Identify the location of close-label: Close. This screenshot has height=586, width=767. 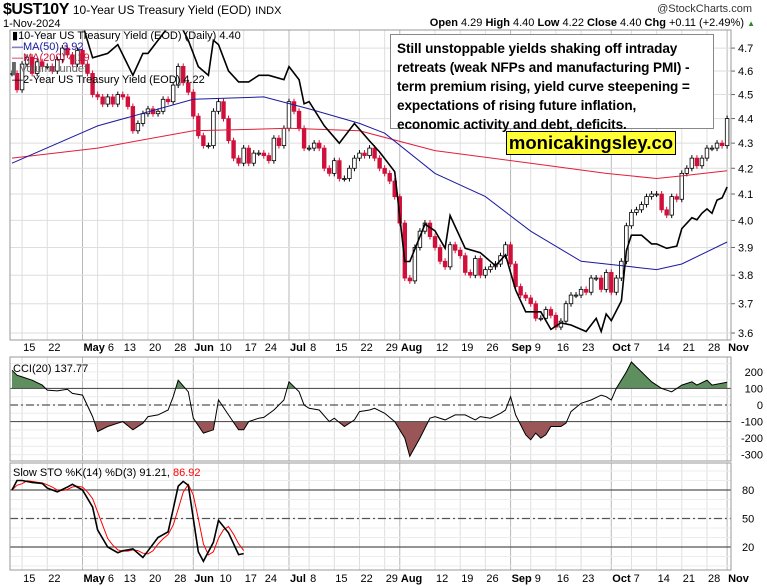
(602, 23).